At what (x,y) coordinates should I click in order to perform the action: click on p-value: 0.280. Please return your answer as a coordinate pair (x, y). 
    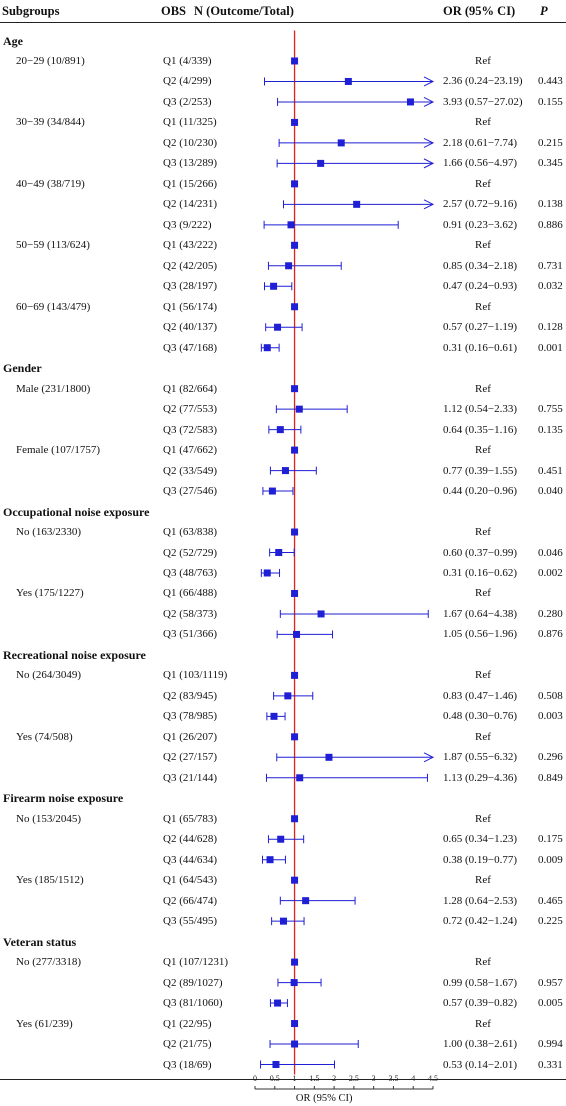
    Looking at the image, I should click on (550, 613).